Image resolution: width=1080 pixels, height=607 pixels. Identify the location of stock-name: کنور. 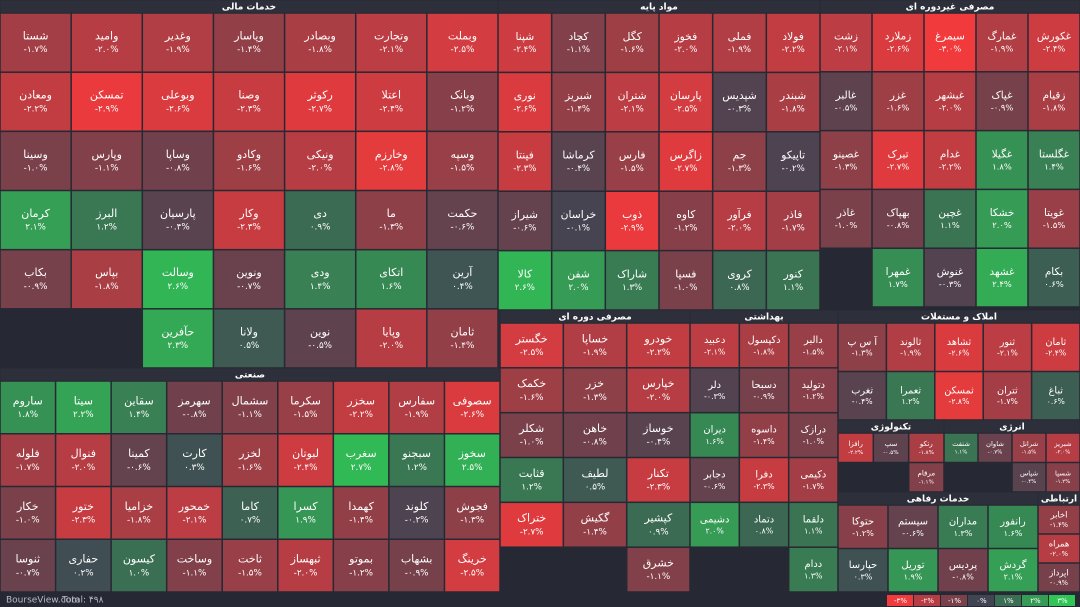
(793, 273).